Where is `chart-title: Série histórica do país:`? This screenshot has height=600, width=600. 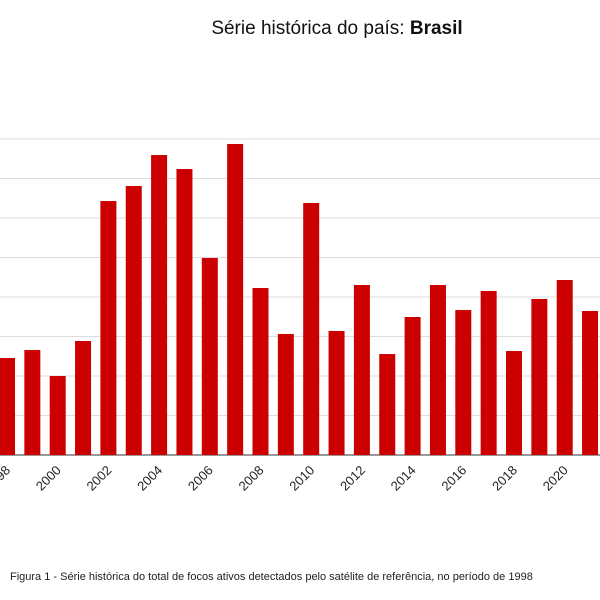
chart-title: Série histórica do país: is located at coordinates (307, 28).